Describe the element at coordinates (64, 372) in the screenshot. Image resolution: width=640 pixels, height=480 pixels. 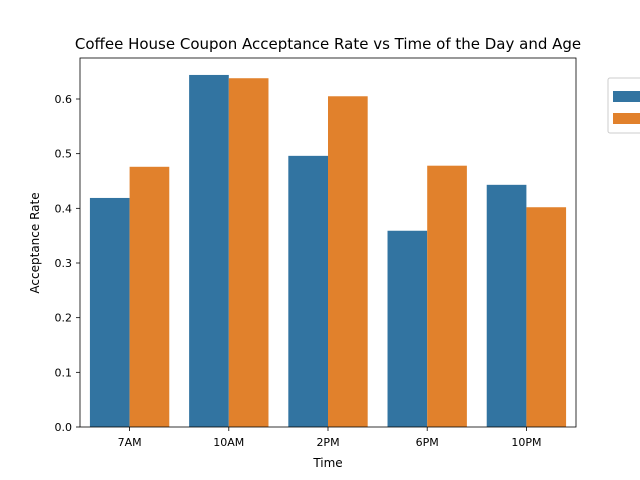
I see `y-tick-label: 0.1` at that location.